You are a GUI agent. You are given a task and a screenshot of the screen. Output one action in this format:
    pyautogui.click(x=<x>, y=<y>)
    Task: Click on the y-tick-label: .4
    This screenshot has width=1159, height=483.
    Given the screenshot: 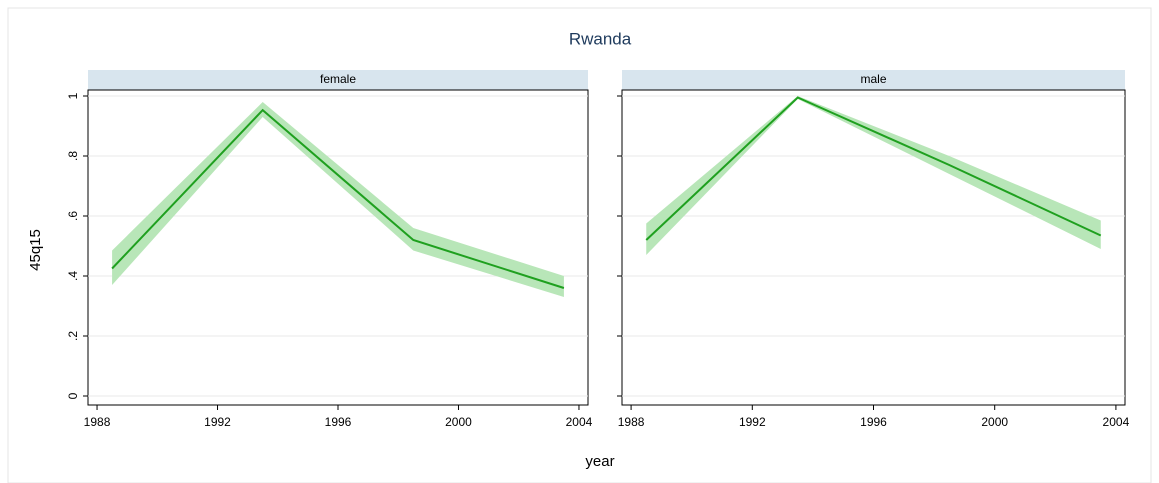 What is the action you would take?
    pyautogui.click(x=73, y=276)
    